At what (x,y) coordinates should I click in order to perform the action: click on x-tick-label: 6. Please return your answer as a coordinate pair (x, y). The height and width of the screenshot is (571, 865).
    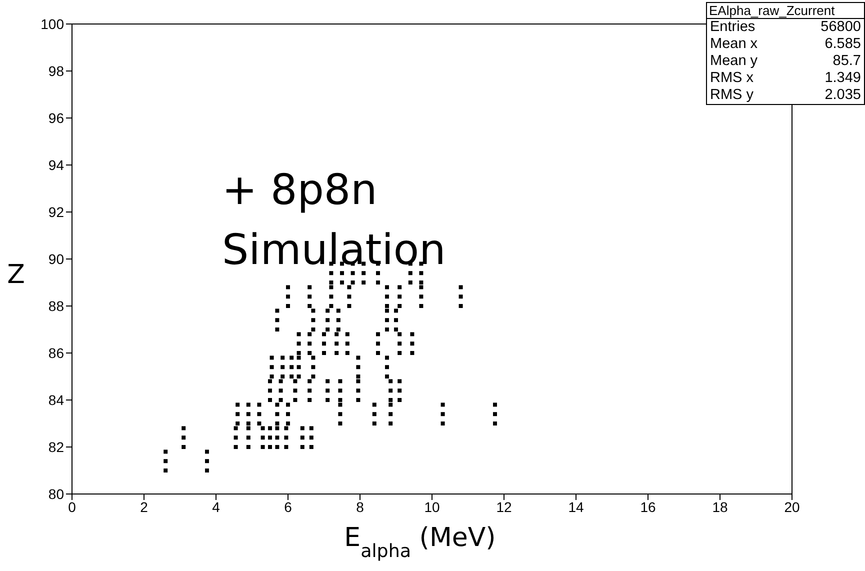
    Looking at the image, I should click on (288, 506).